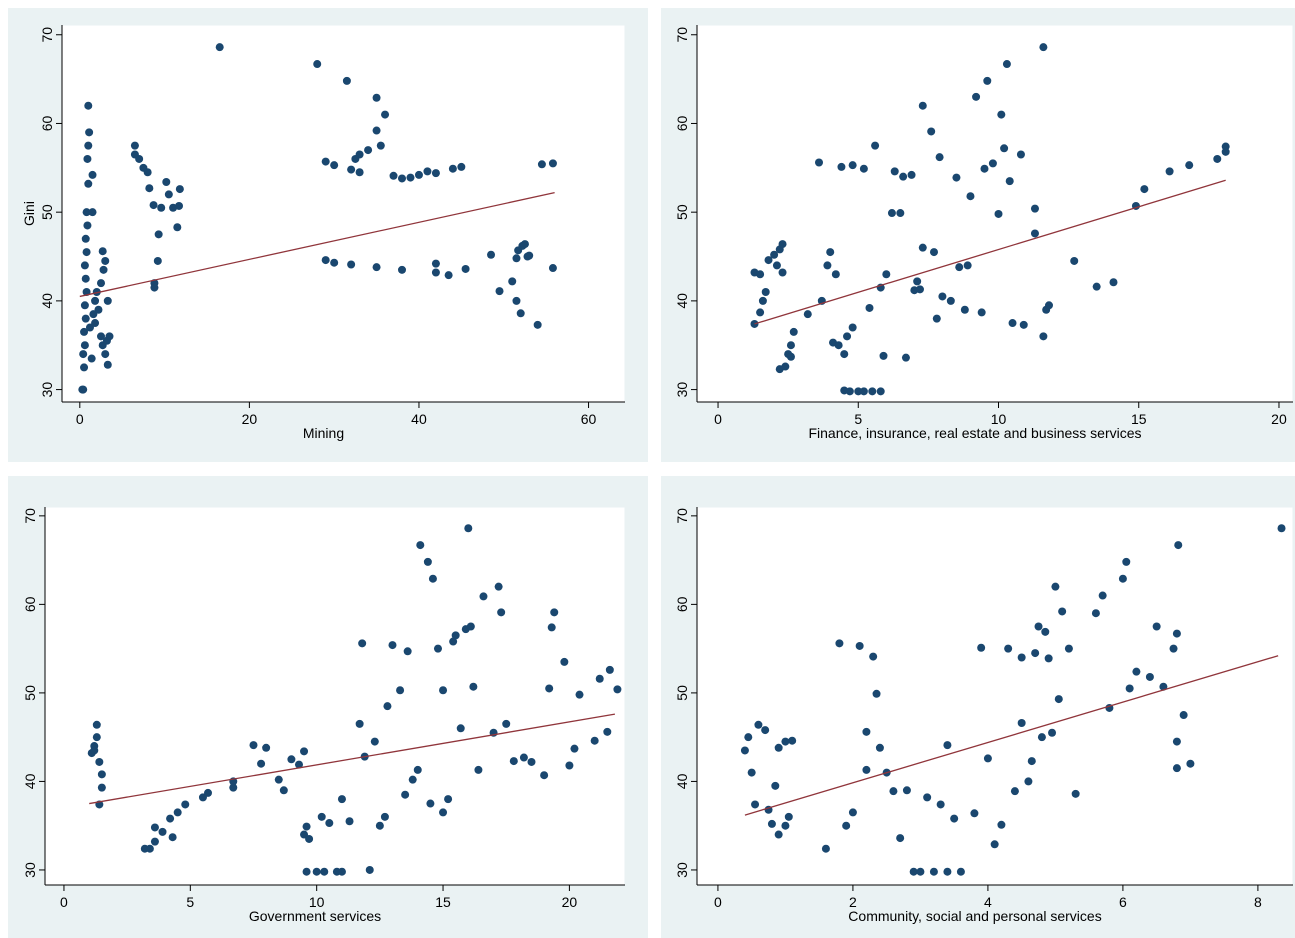 The width and height of the screenshot is (1295, 938). I want to click on y-axis-label: Gini, so click(29, 213).